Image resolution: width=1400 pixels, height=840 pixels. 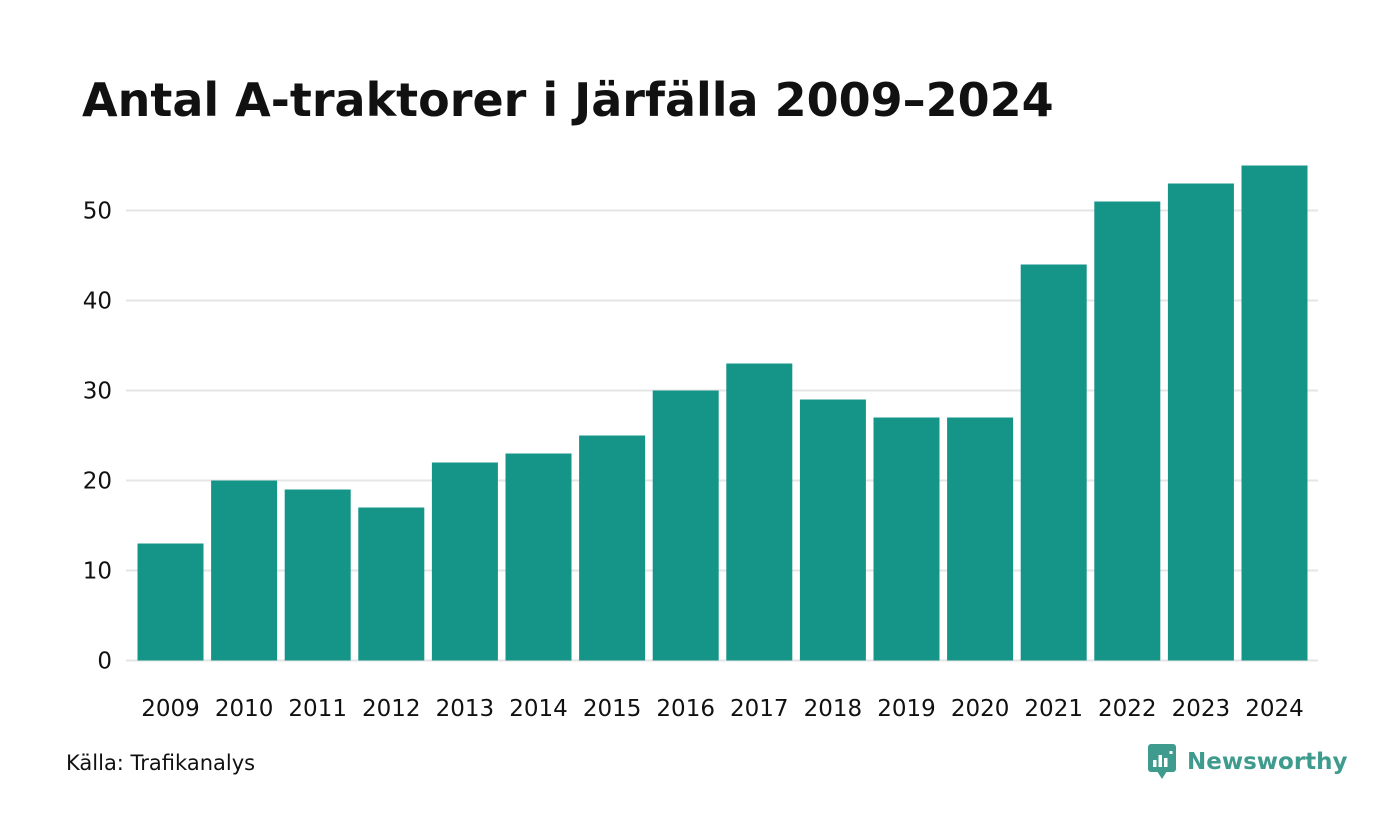 I want to click on y-tick-label: 0, so click(x=104, y=662).